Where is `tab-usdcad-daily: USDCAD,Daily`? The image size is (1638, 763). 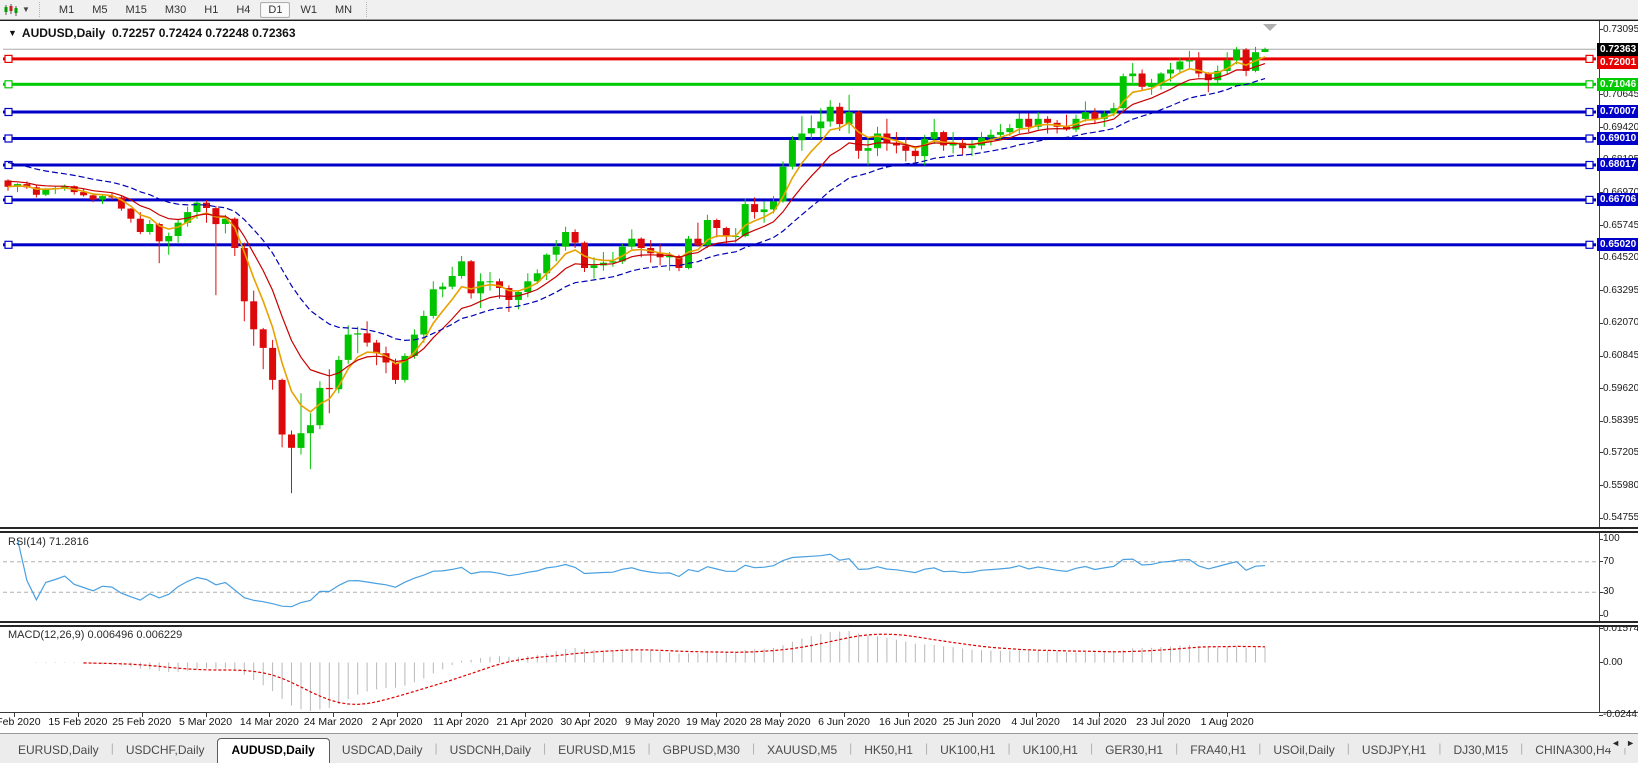 tab-usdcad-daily: USDCAD,Daily is located at coordinates (382, 750).